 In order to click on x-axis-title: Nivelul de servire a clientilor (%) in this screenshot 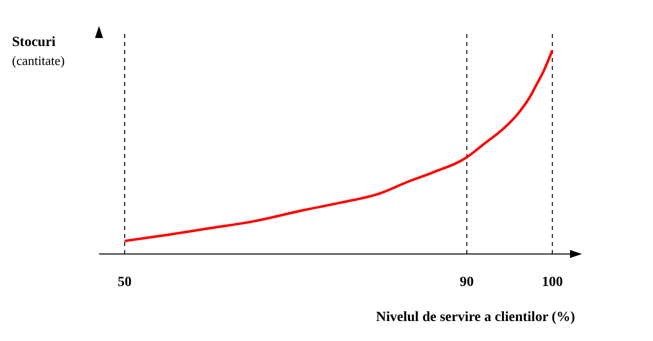, I will do `click(475, 318)`.